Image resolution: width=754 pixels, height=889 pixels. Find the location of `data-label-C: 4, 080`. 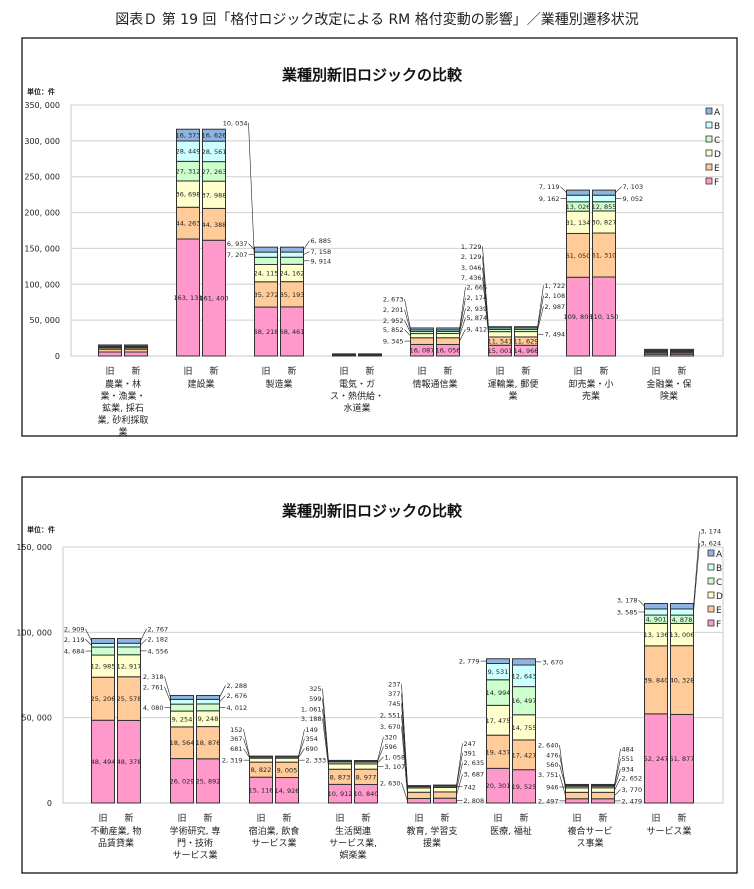

data-label-C: 4, 080 is located at coordinates (153, 708).